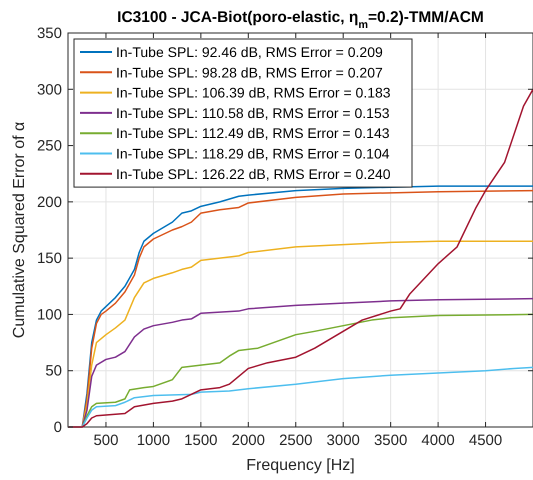  Describe the element at coordinates (49, 146) in the screenshot. I see `y-tick-label: 250` at that location.